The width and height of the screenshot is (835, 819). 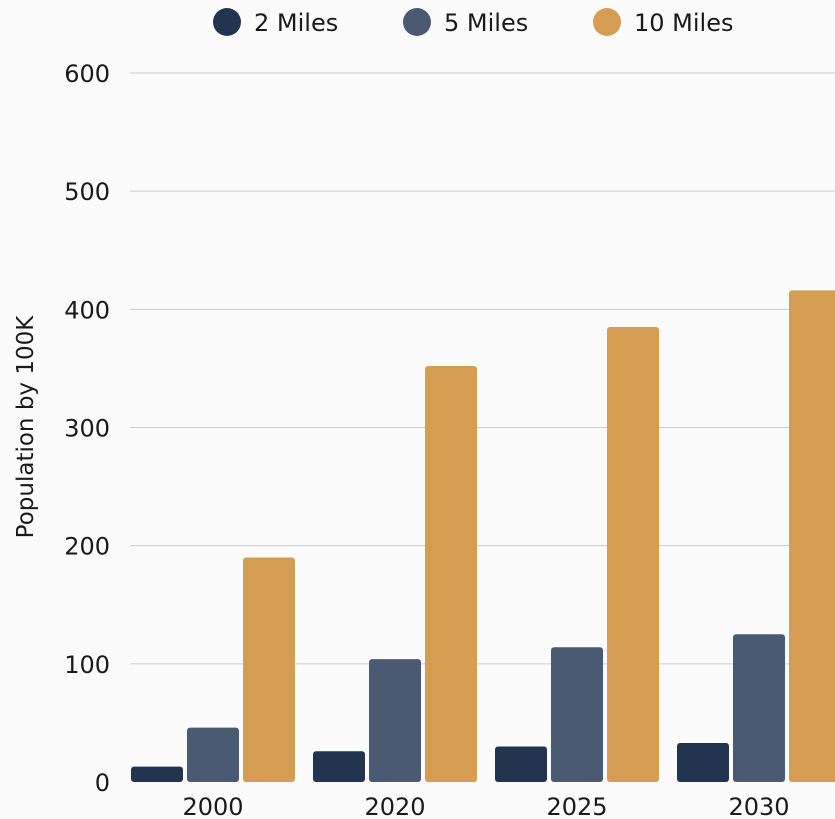 I want to click on x-tick-label: 2030, so click(x=758, y=806).